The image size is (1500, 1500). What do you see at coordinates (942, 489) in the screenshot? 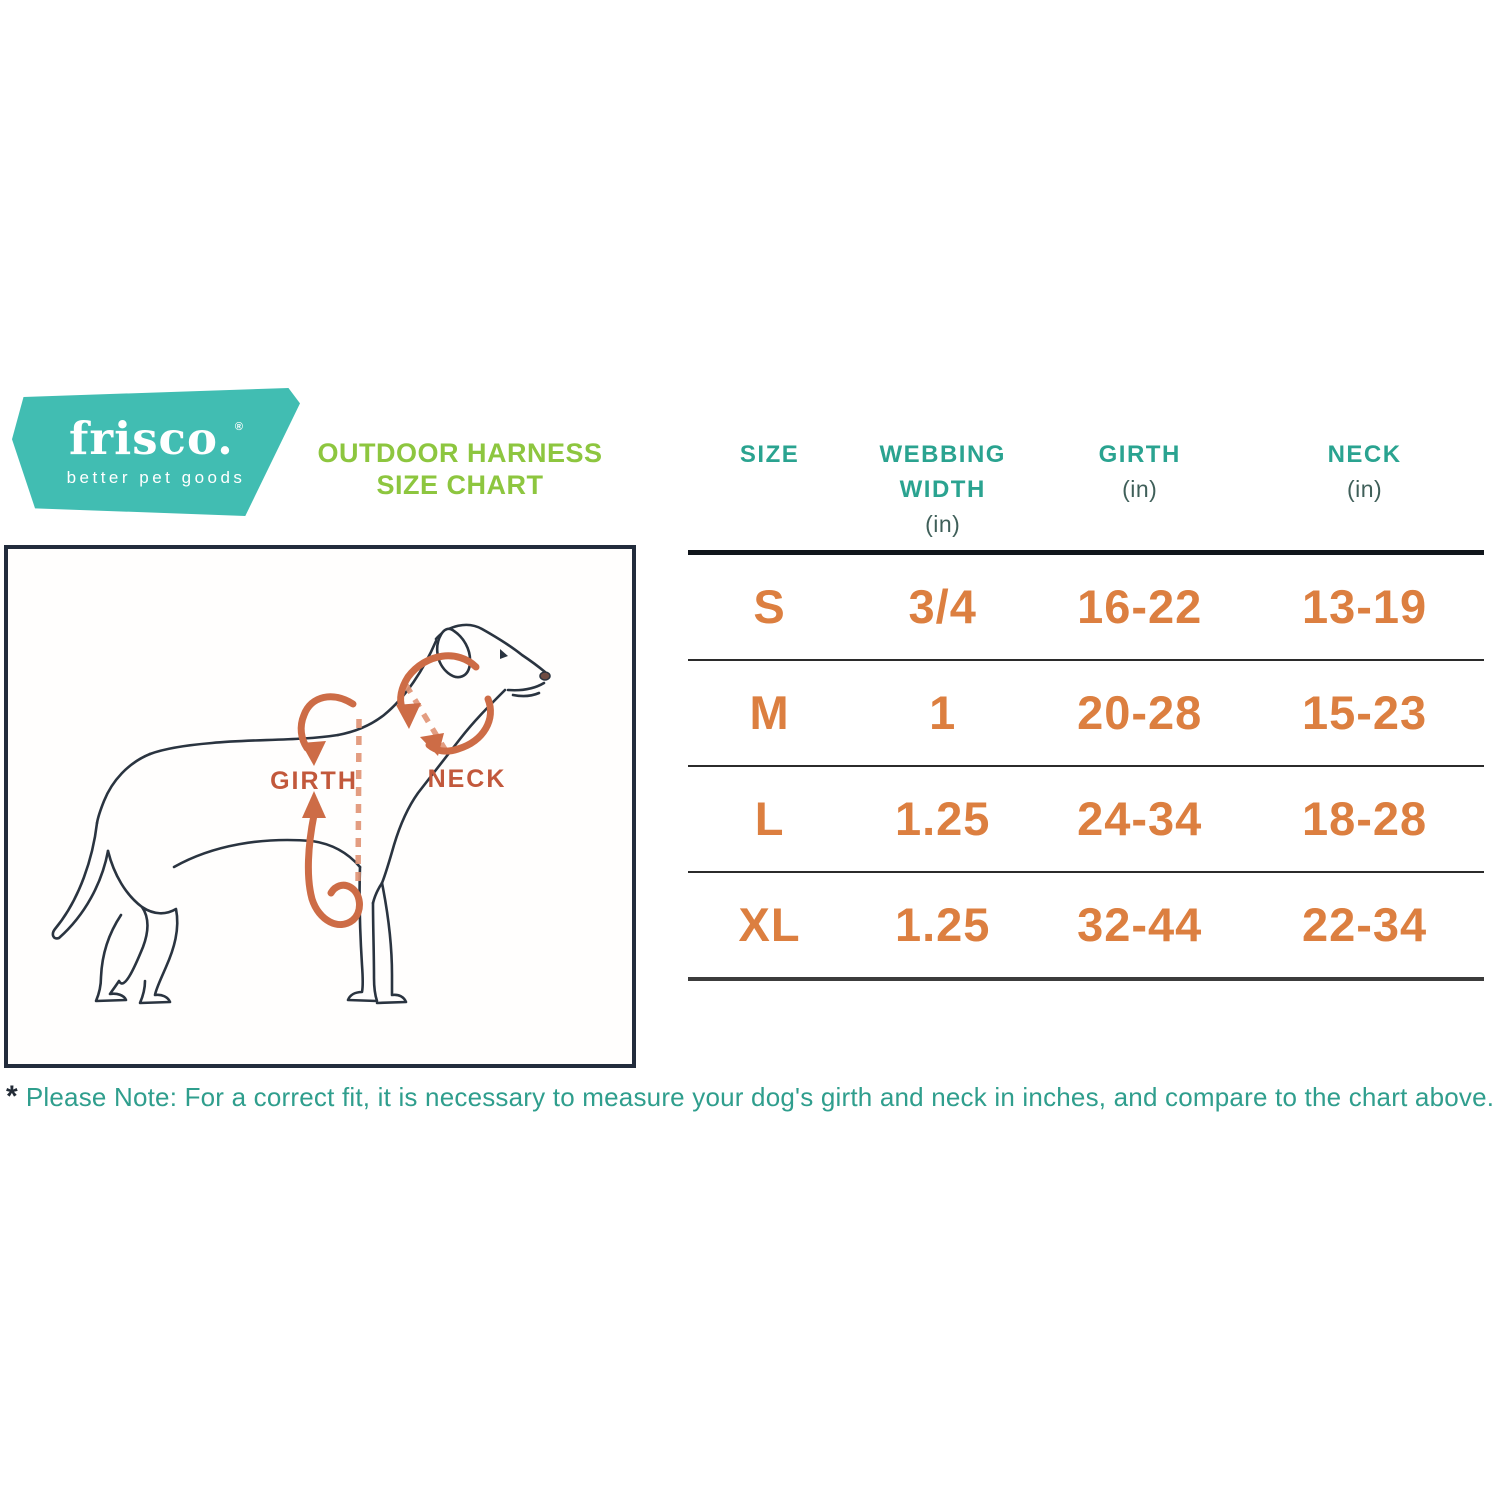
I see `col-header-webbing-width: WEBBING WIDTH (in)` at bounding box center [942, 489].